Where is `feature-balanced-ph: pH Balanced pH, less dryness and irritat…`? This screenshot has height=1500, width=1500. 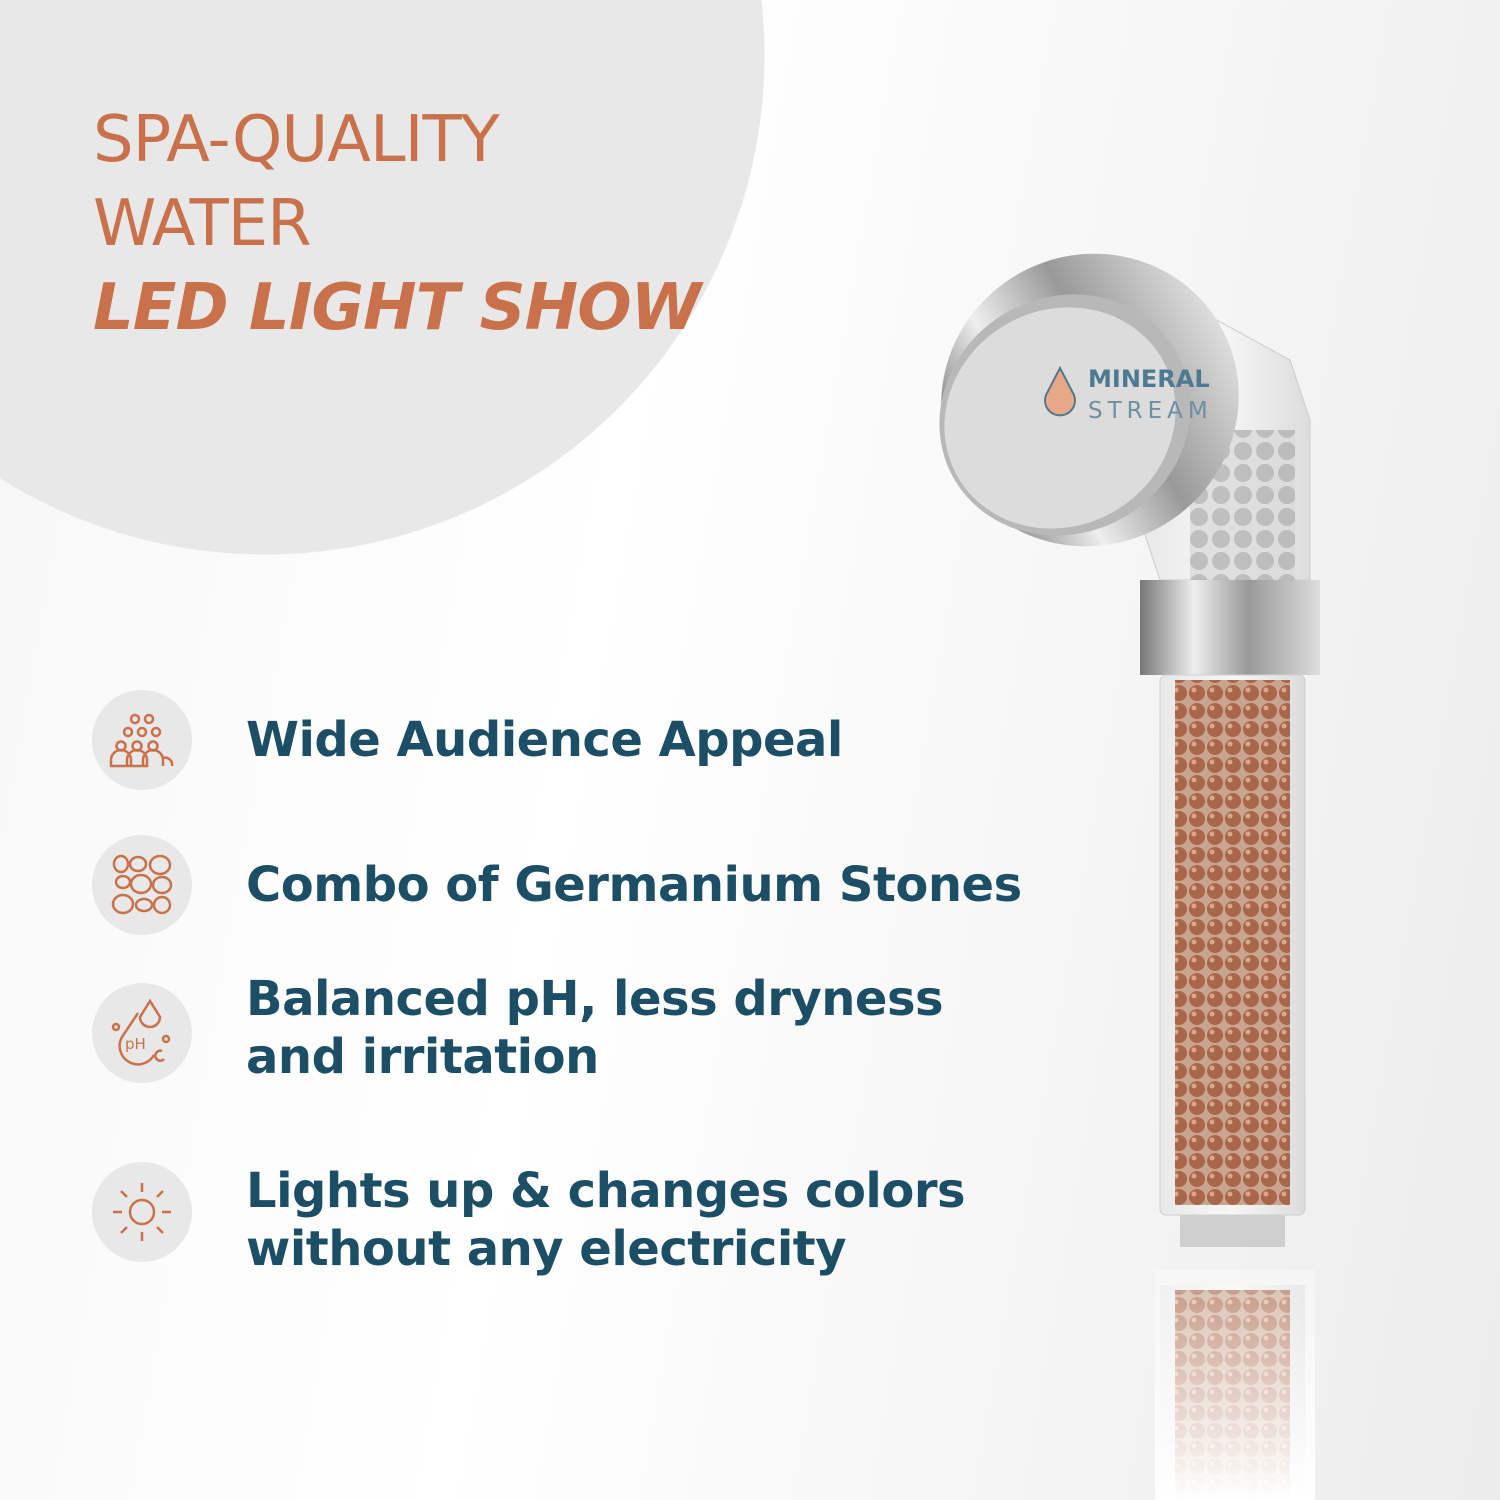
feature-balanced-ph: pH Balanced pH, less dryness and irritat… is located at coordinates (592, 1028).